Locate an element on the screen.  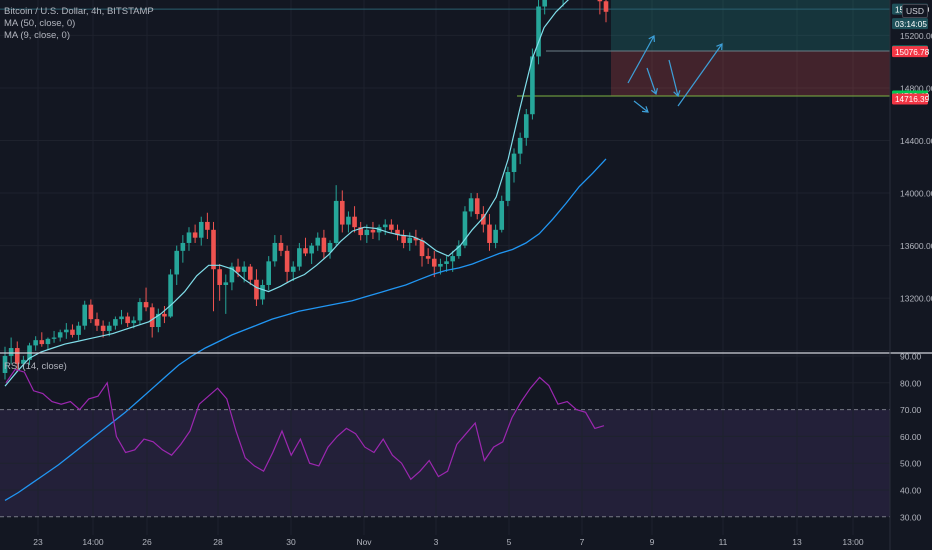
time-axis-label: 26 is located at coordinates (147, 542).